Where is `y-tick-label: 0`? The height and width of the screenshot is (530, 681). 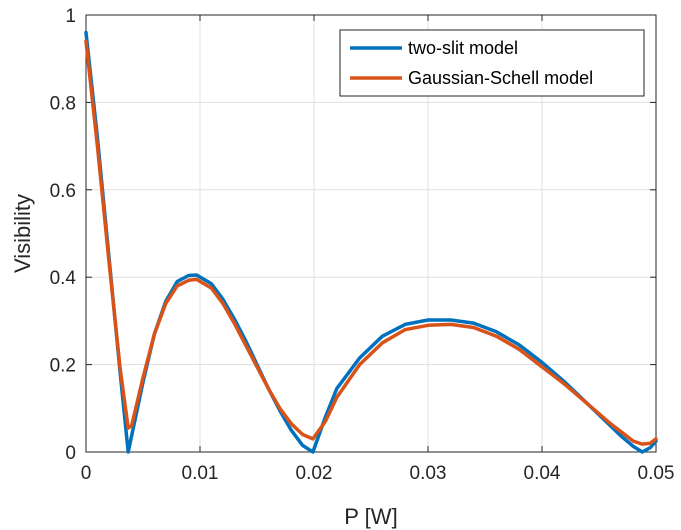 y-tick-label: 0 is located at coordinates (70, 453).